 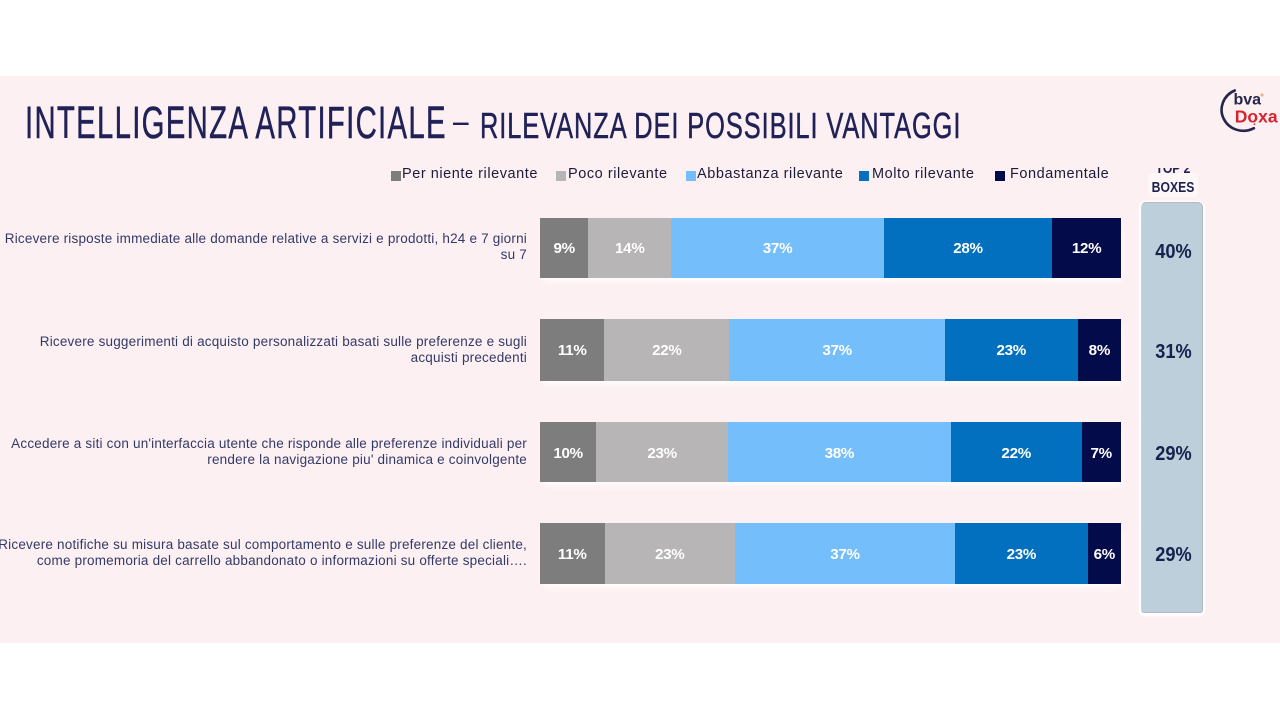 I want to click on svg-text: Doxa, so click(x=1256, y=116).